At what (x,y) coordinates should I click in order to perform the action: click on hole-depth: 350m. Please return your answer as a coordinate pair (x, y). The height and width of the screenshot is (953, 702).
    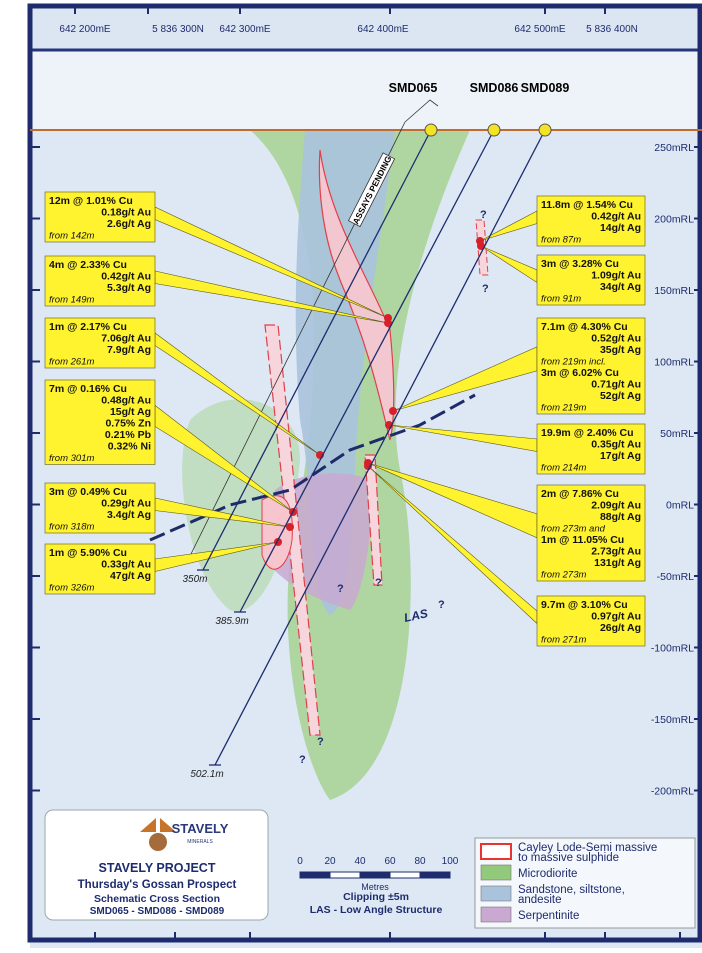
    Looking at the image, I should click on (194, 579).